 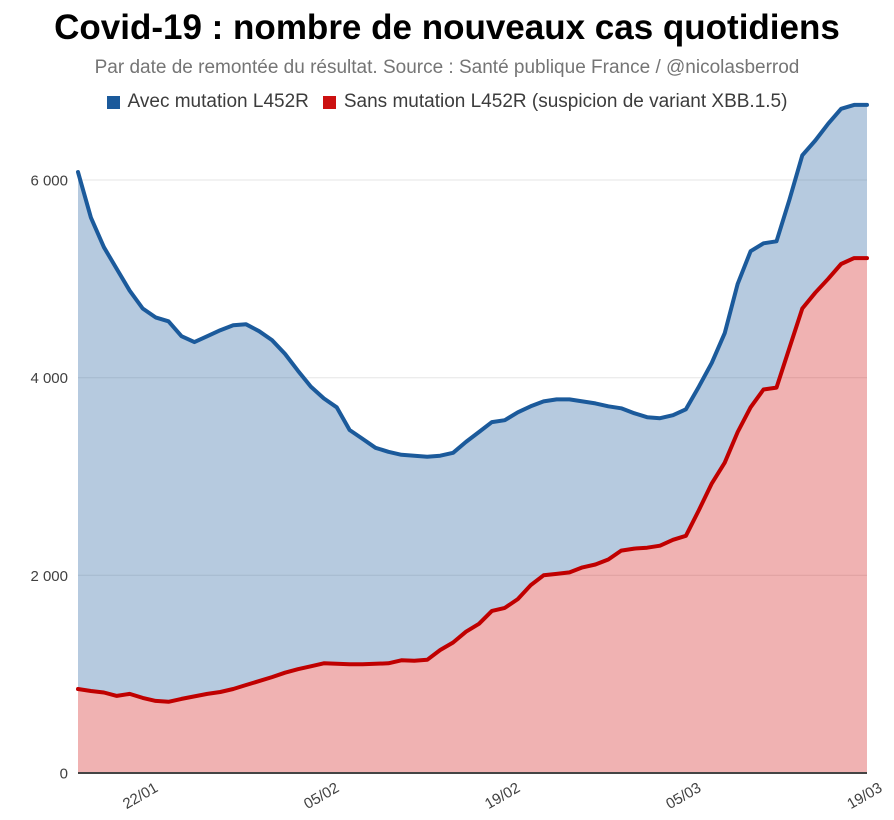 I want to click on legend-swatch-red-icon, so click(x=329, y=102).